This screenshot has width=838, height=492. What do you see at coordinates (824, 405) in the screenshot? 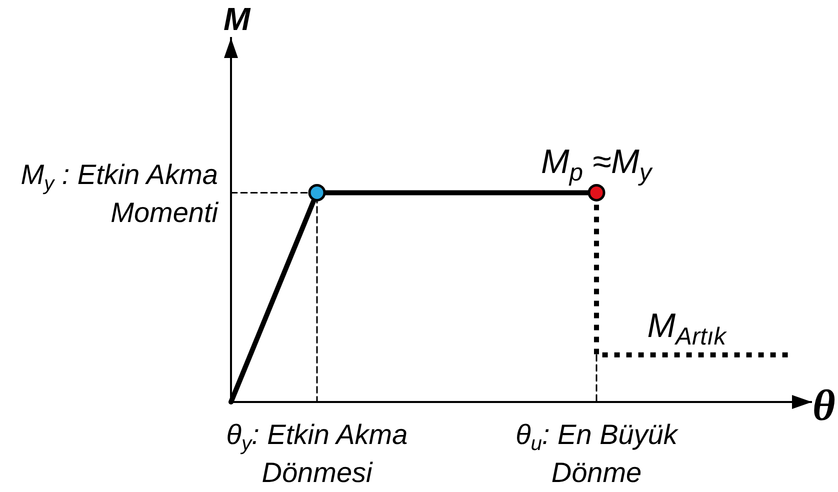
I see `x-axis-title: θ` at bounding box center [824, 405].